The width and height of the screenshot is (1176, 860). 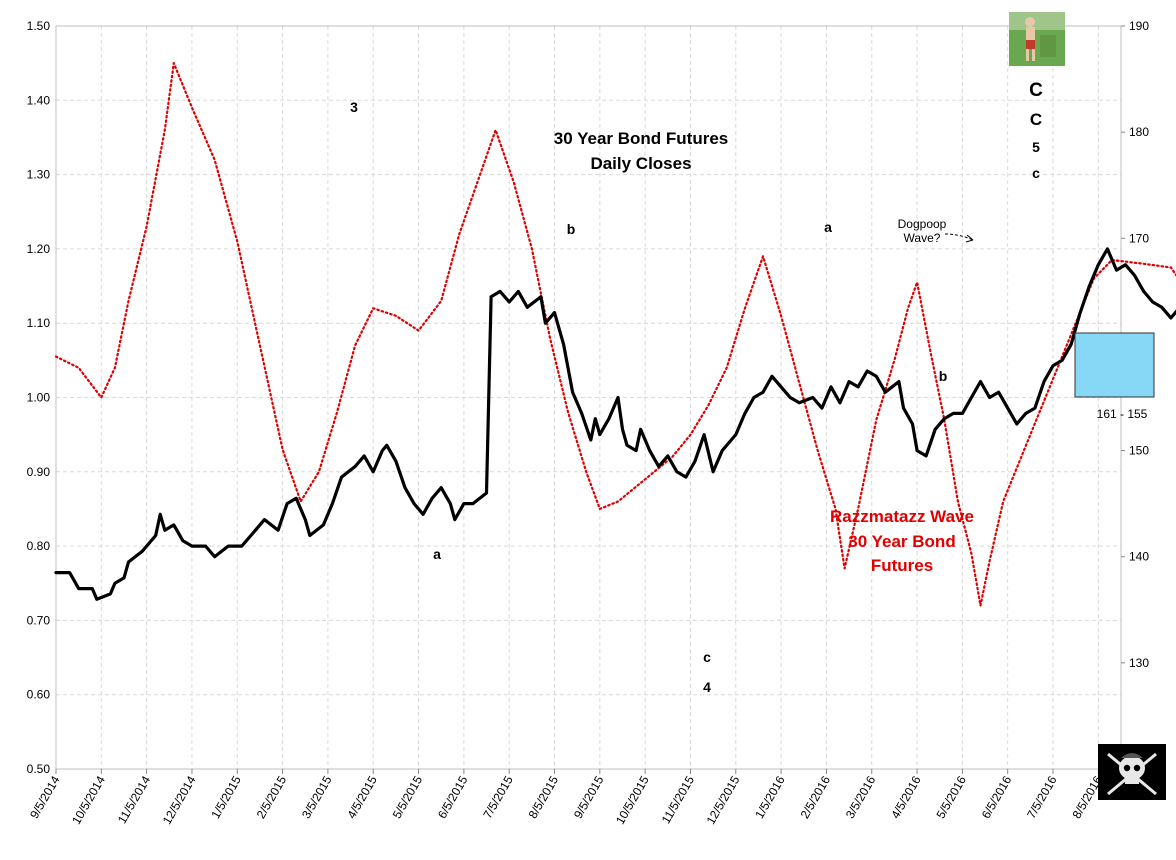 I want to click on x-tick-label: 2/5/2016, so click(x=816, y=797).